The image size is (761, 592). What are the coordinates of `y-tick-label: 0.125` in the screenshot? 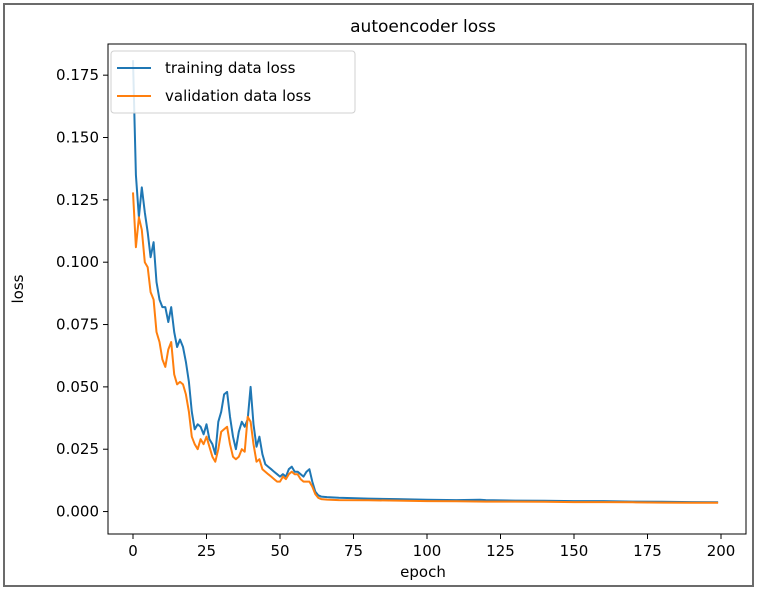 It's located at (77, 200).